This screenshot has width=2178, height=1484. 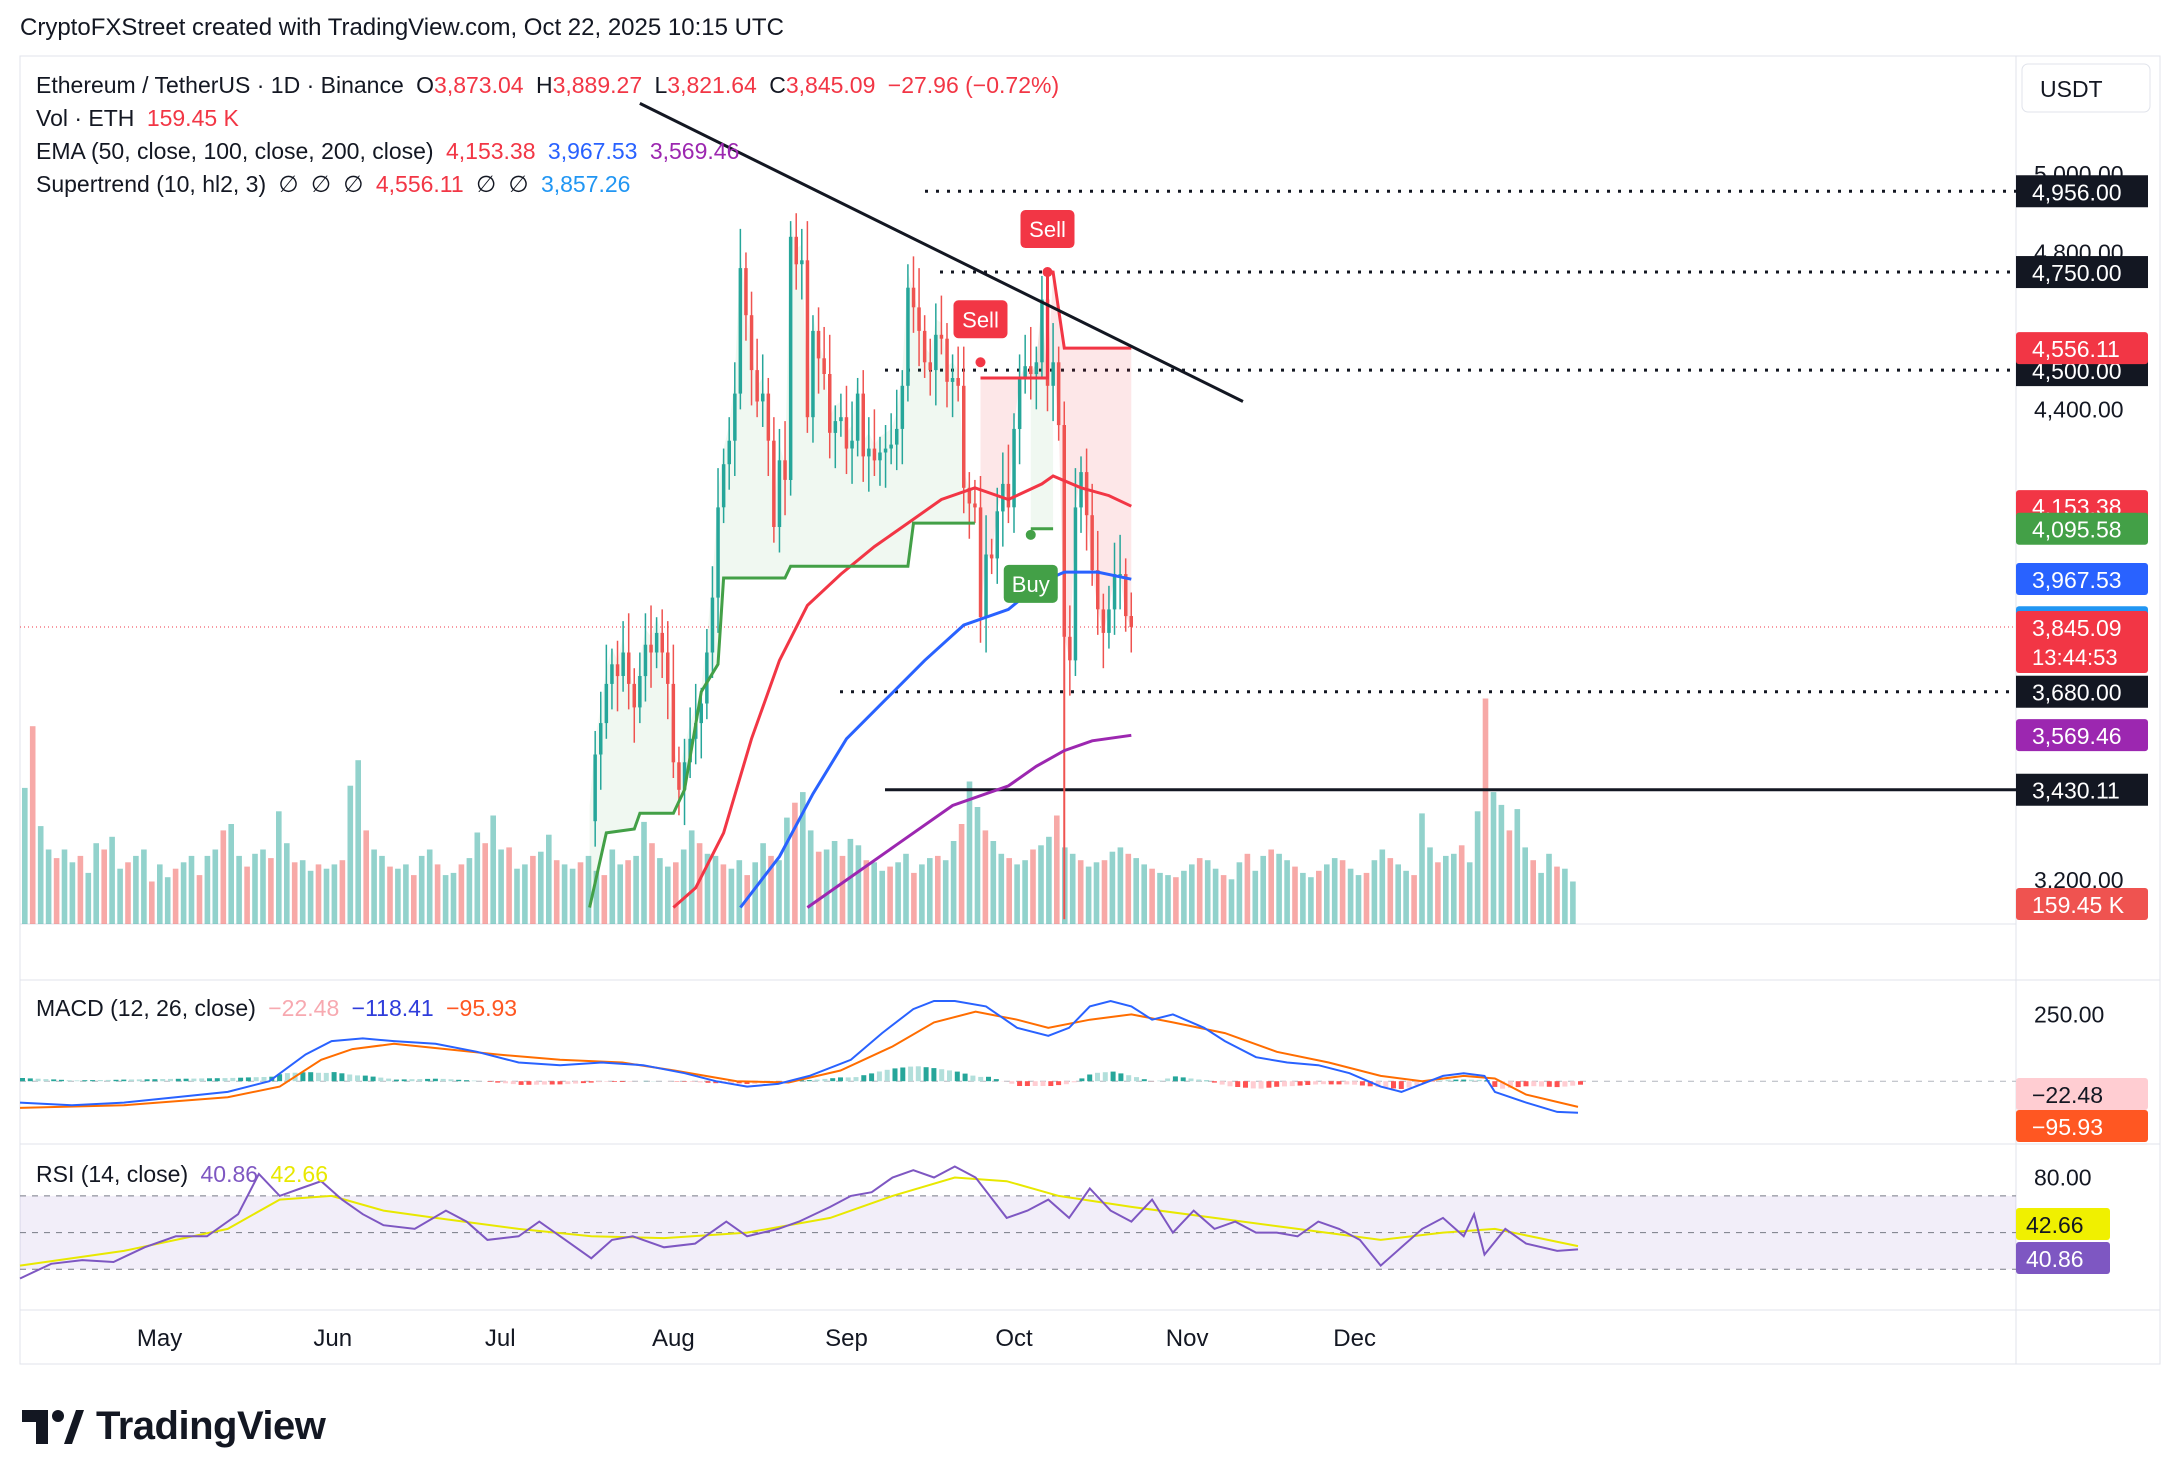 What do you see at coordinates (146, 1008) in the screenshot?
I see `macd-label: MACD (12, 26, close)` at bounding box center [146, 1008].